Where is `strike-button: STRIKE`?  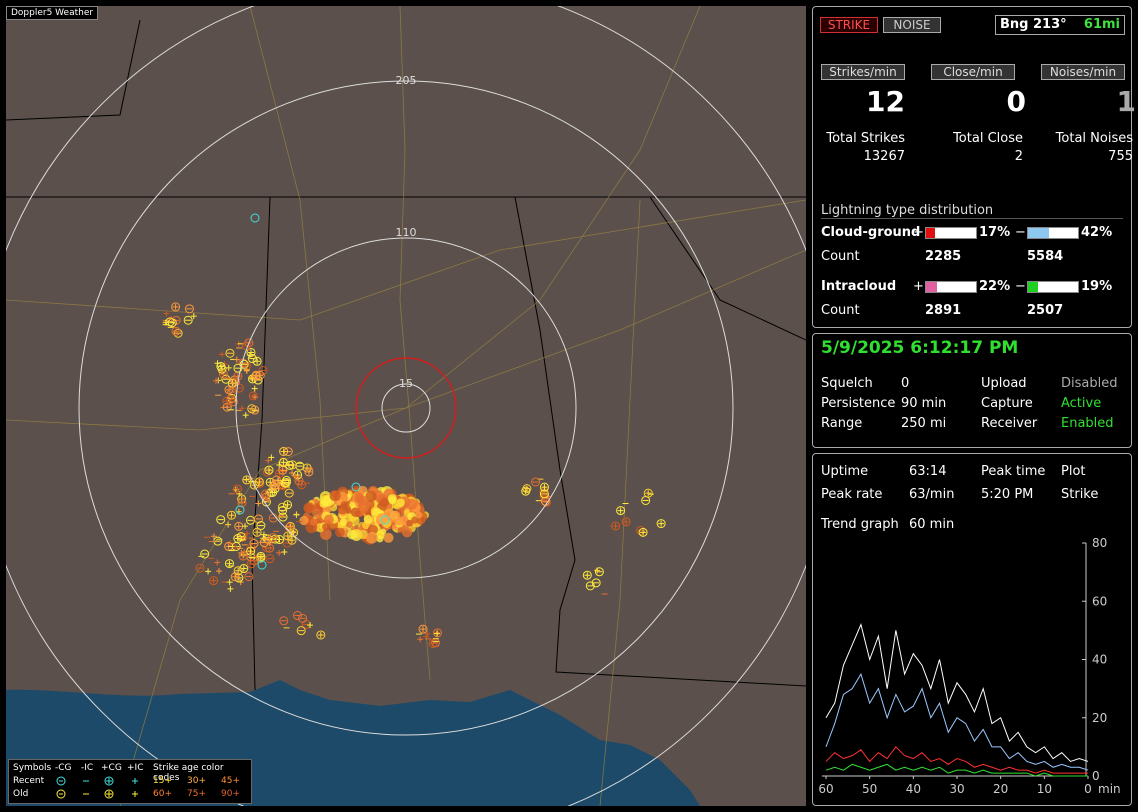 strike-button: STRIKE is located at coordinates (849, 25).